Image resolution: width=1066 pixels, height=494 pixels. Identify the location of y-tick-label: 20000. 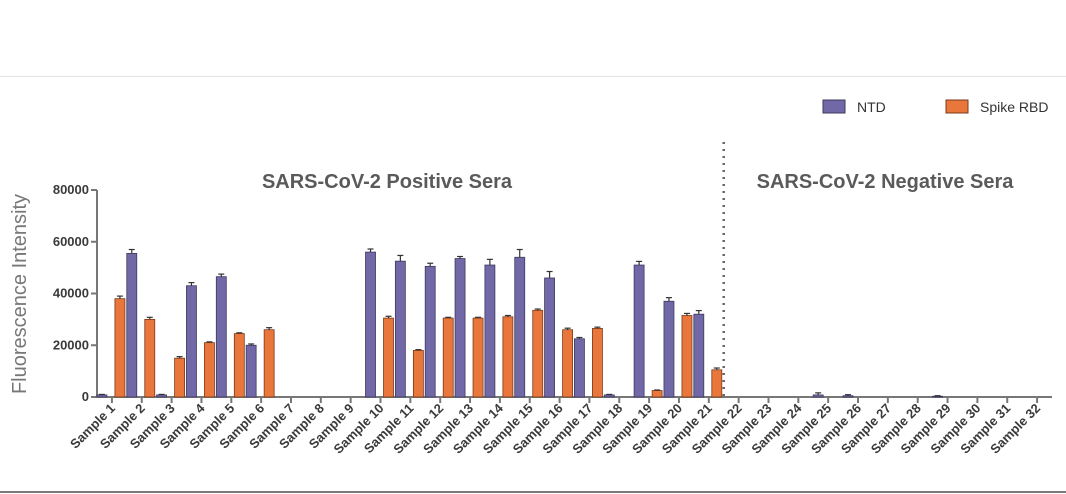
(71, 344).